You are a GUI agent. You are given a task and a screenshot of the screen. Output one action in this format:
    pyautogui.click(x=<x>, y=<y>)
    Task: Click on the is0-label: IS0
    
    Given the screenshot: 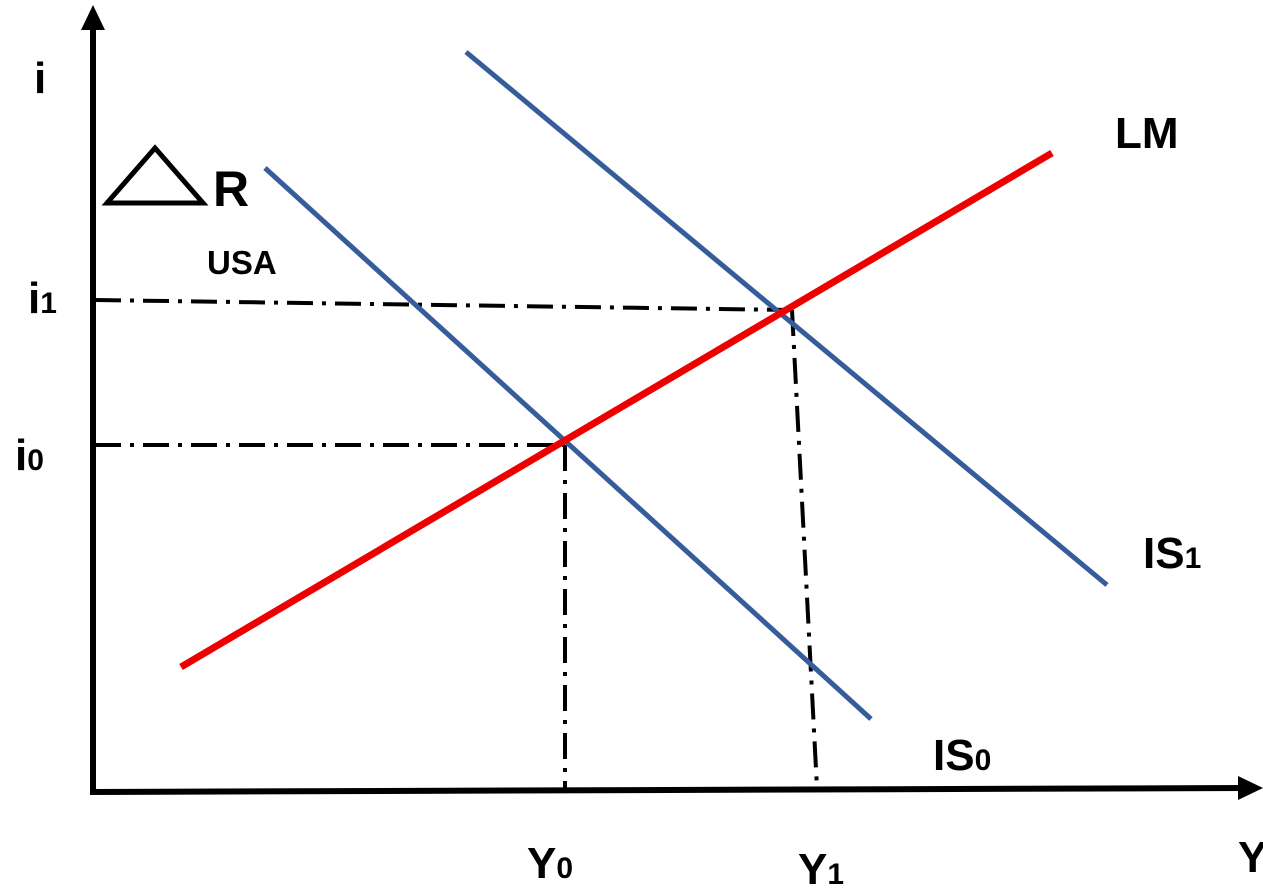 What is the action you would take?
    pyautogui.click(x=962, y=755)
    